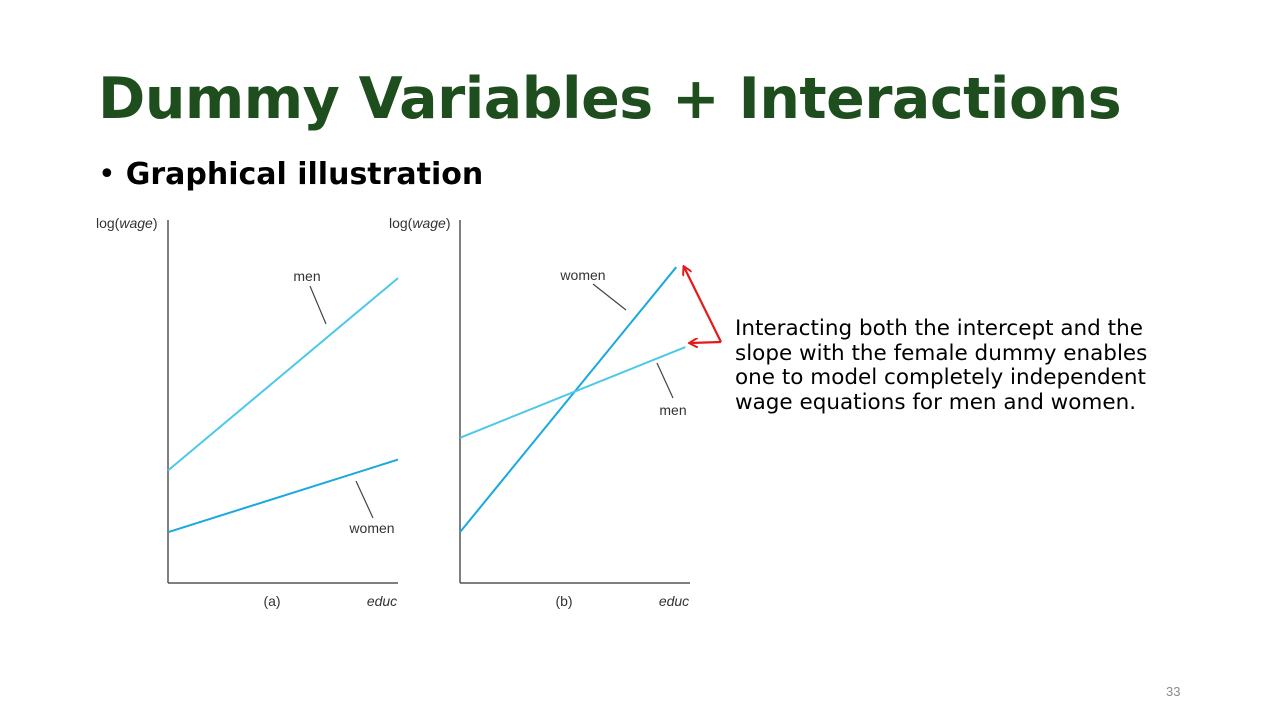  Describe the element at coordinates (1173, 691) in the screenshot. I see `page-number: 33` at that location.